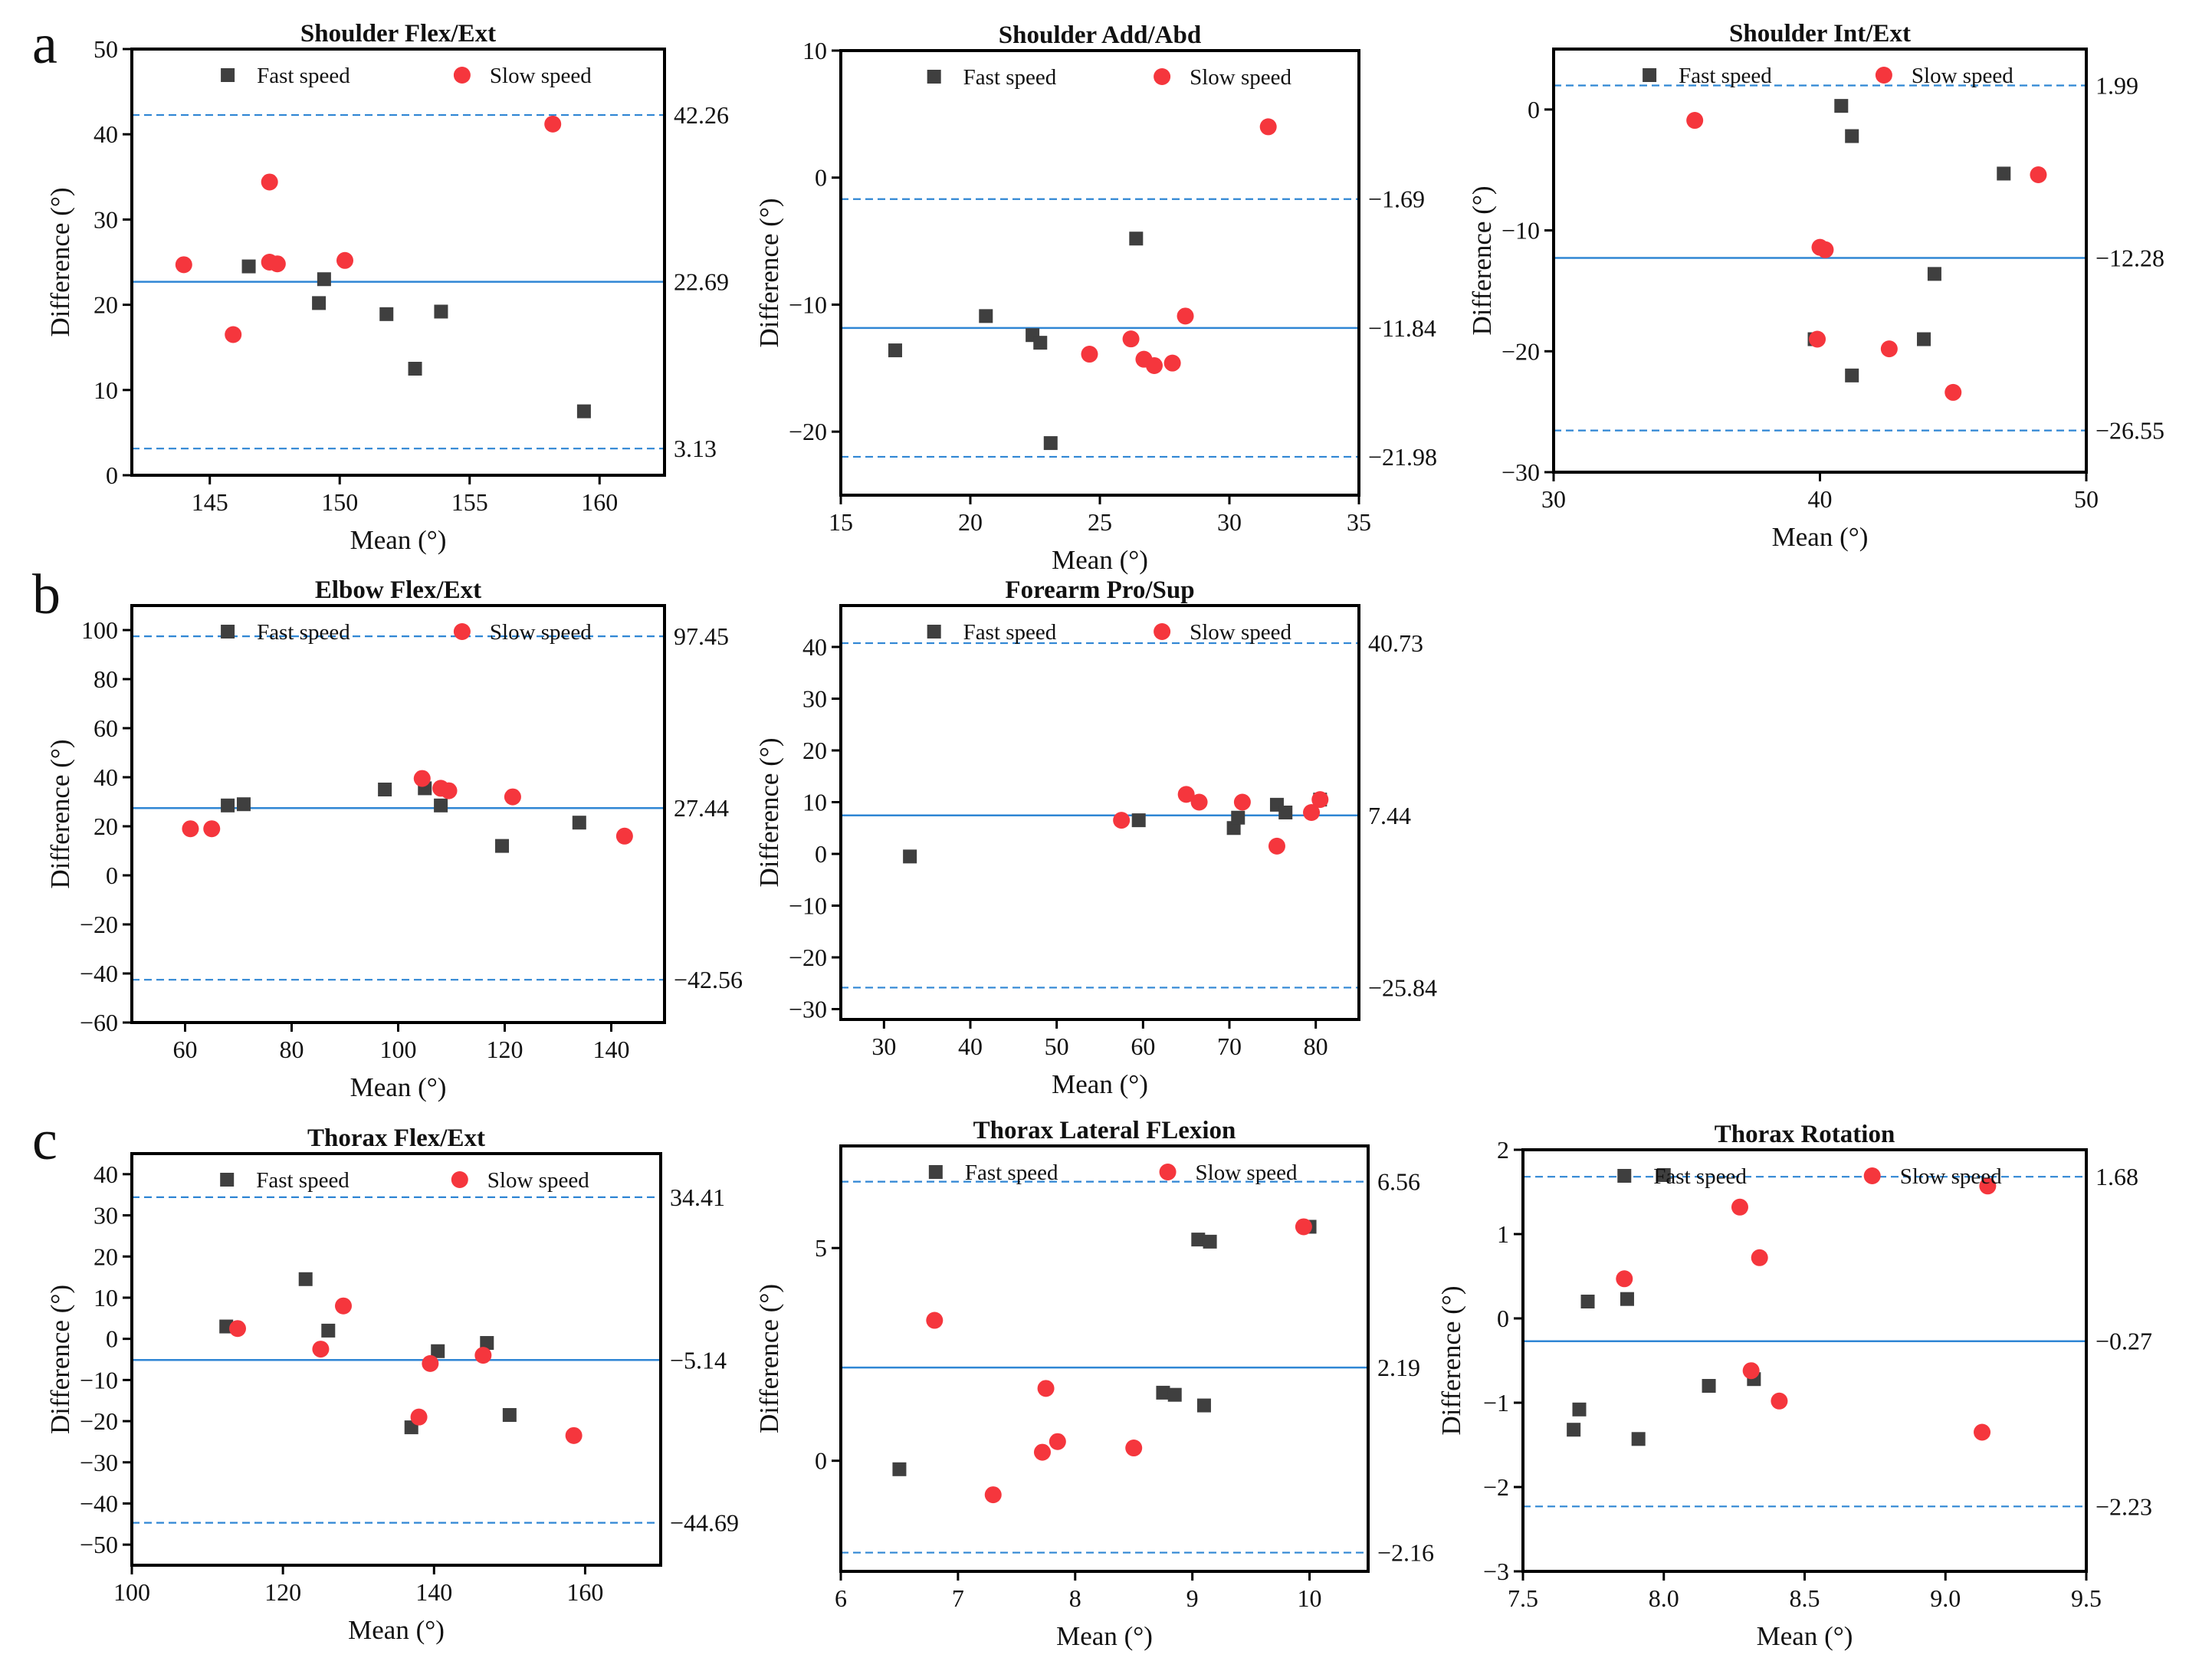  I want to click on y-tick-label: −20, so click(808, 431).